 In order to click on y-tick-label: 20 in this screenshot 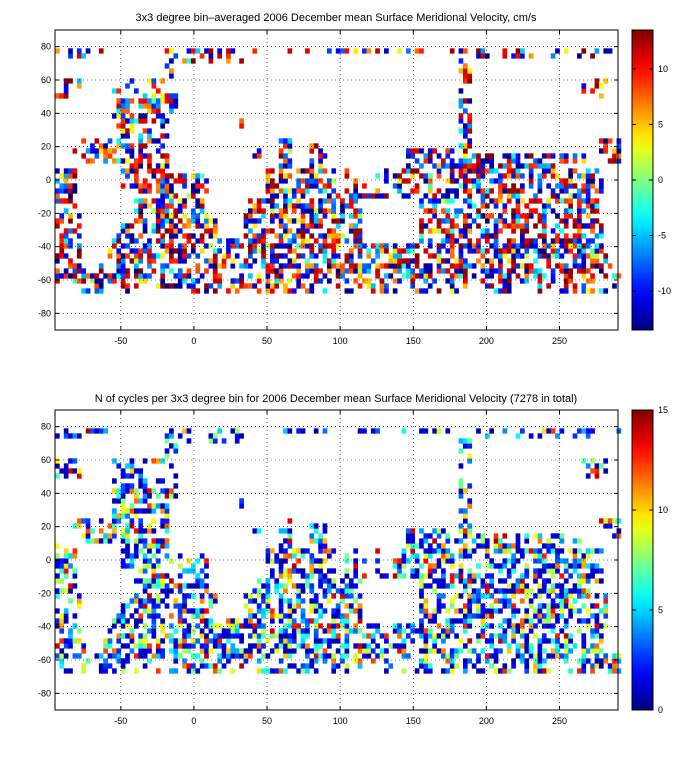, I will do `click(46, 147)`.